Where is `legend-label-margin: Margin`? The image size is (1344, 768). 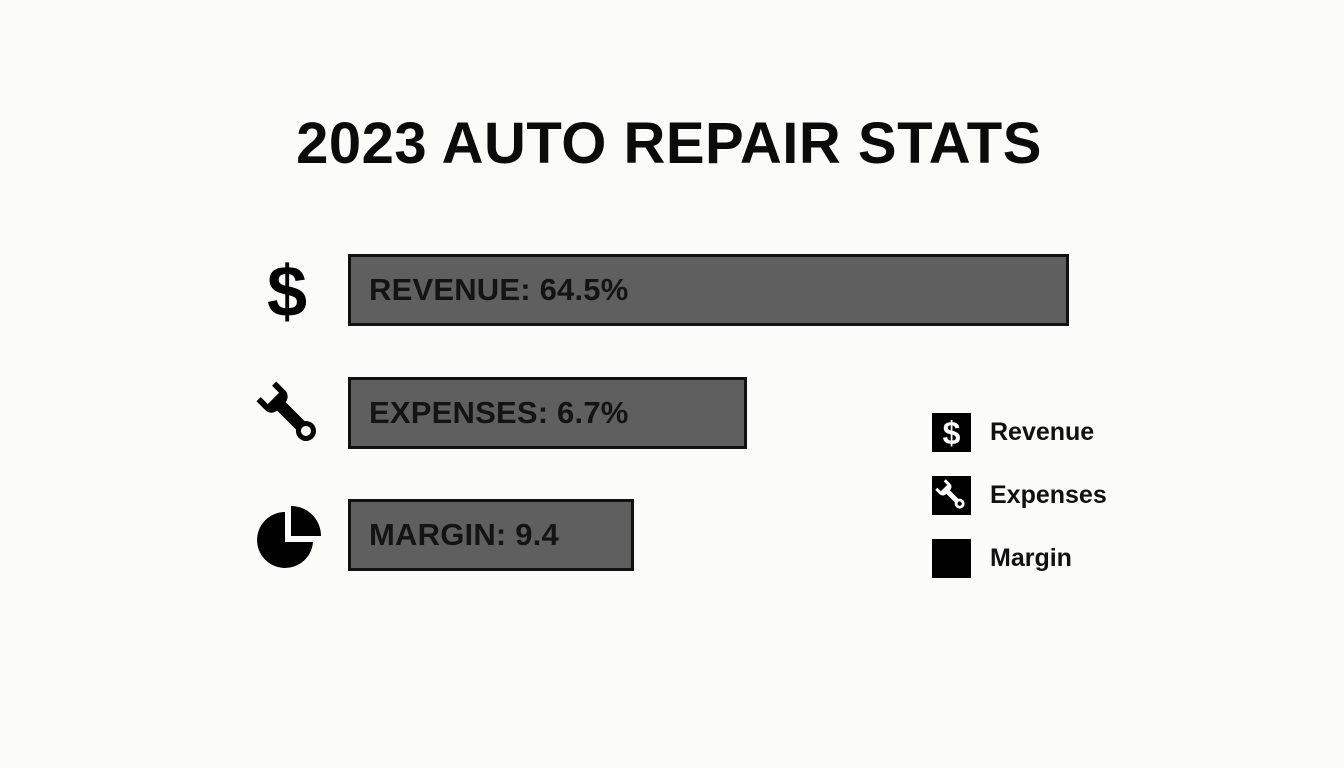 legend-label-margin: Margin is located at coordinates (1031, 557).